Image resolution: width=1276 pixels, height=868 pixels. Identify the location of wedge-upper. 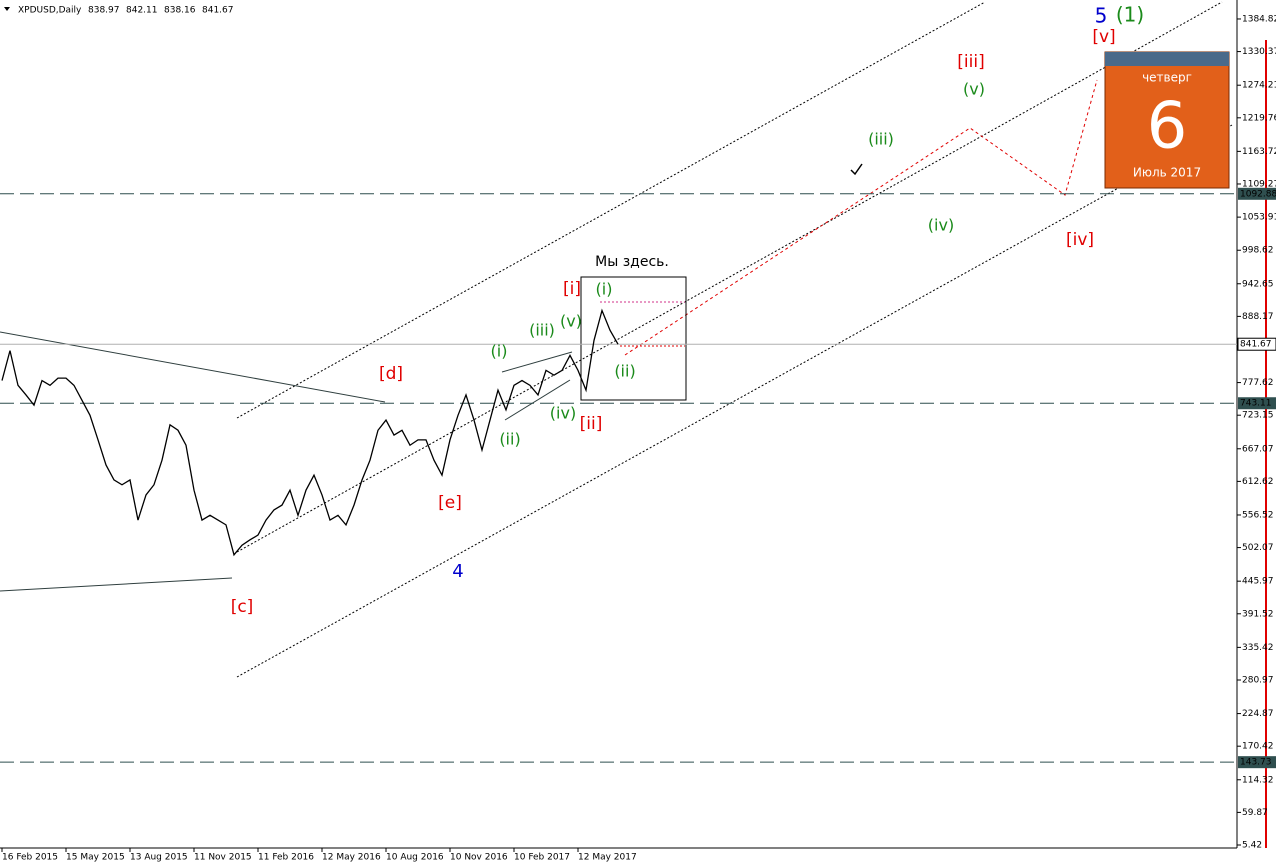
(537, 362).